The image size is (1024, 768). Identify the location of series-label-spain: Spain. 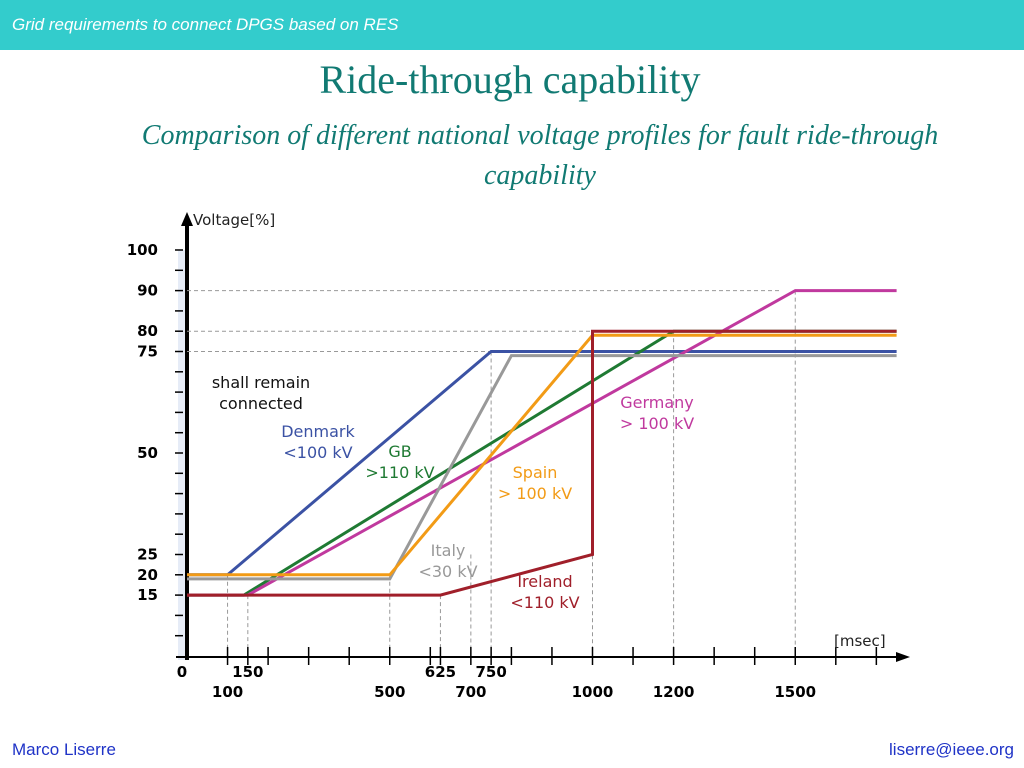
(535, 472).